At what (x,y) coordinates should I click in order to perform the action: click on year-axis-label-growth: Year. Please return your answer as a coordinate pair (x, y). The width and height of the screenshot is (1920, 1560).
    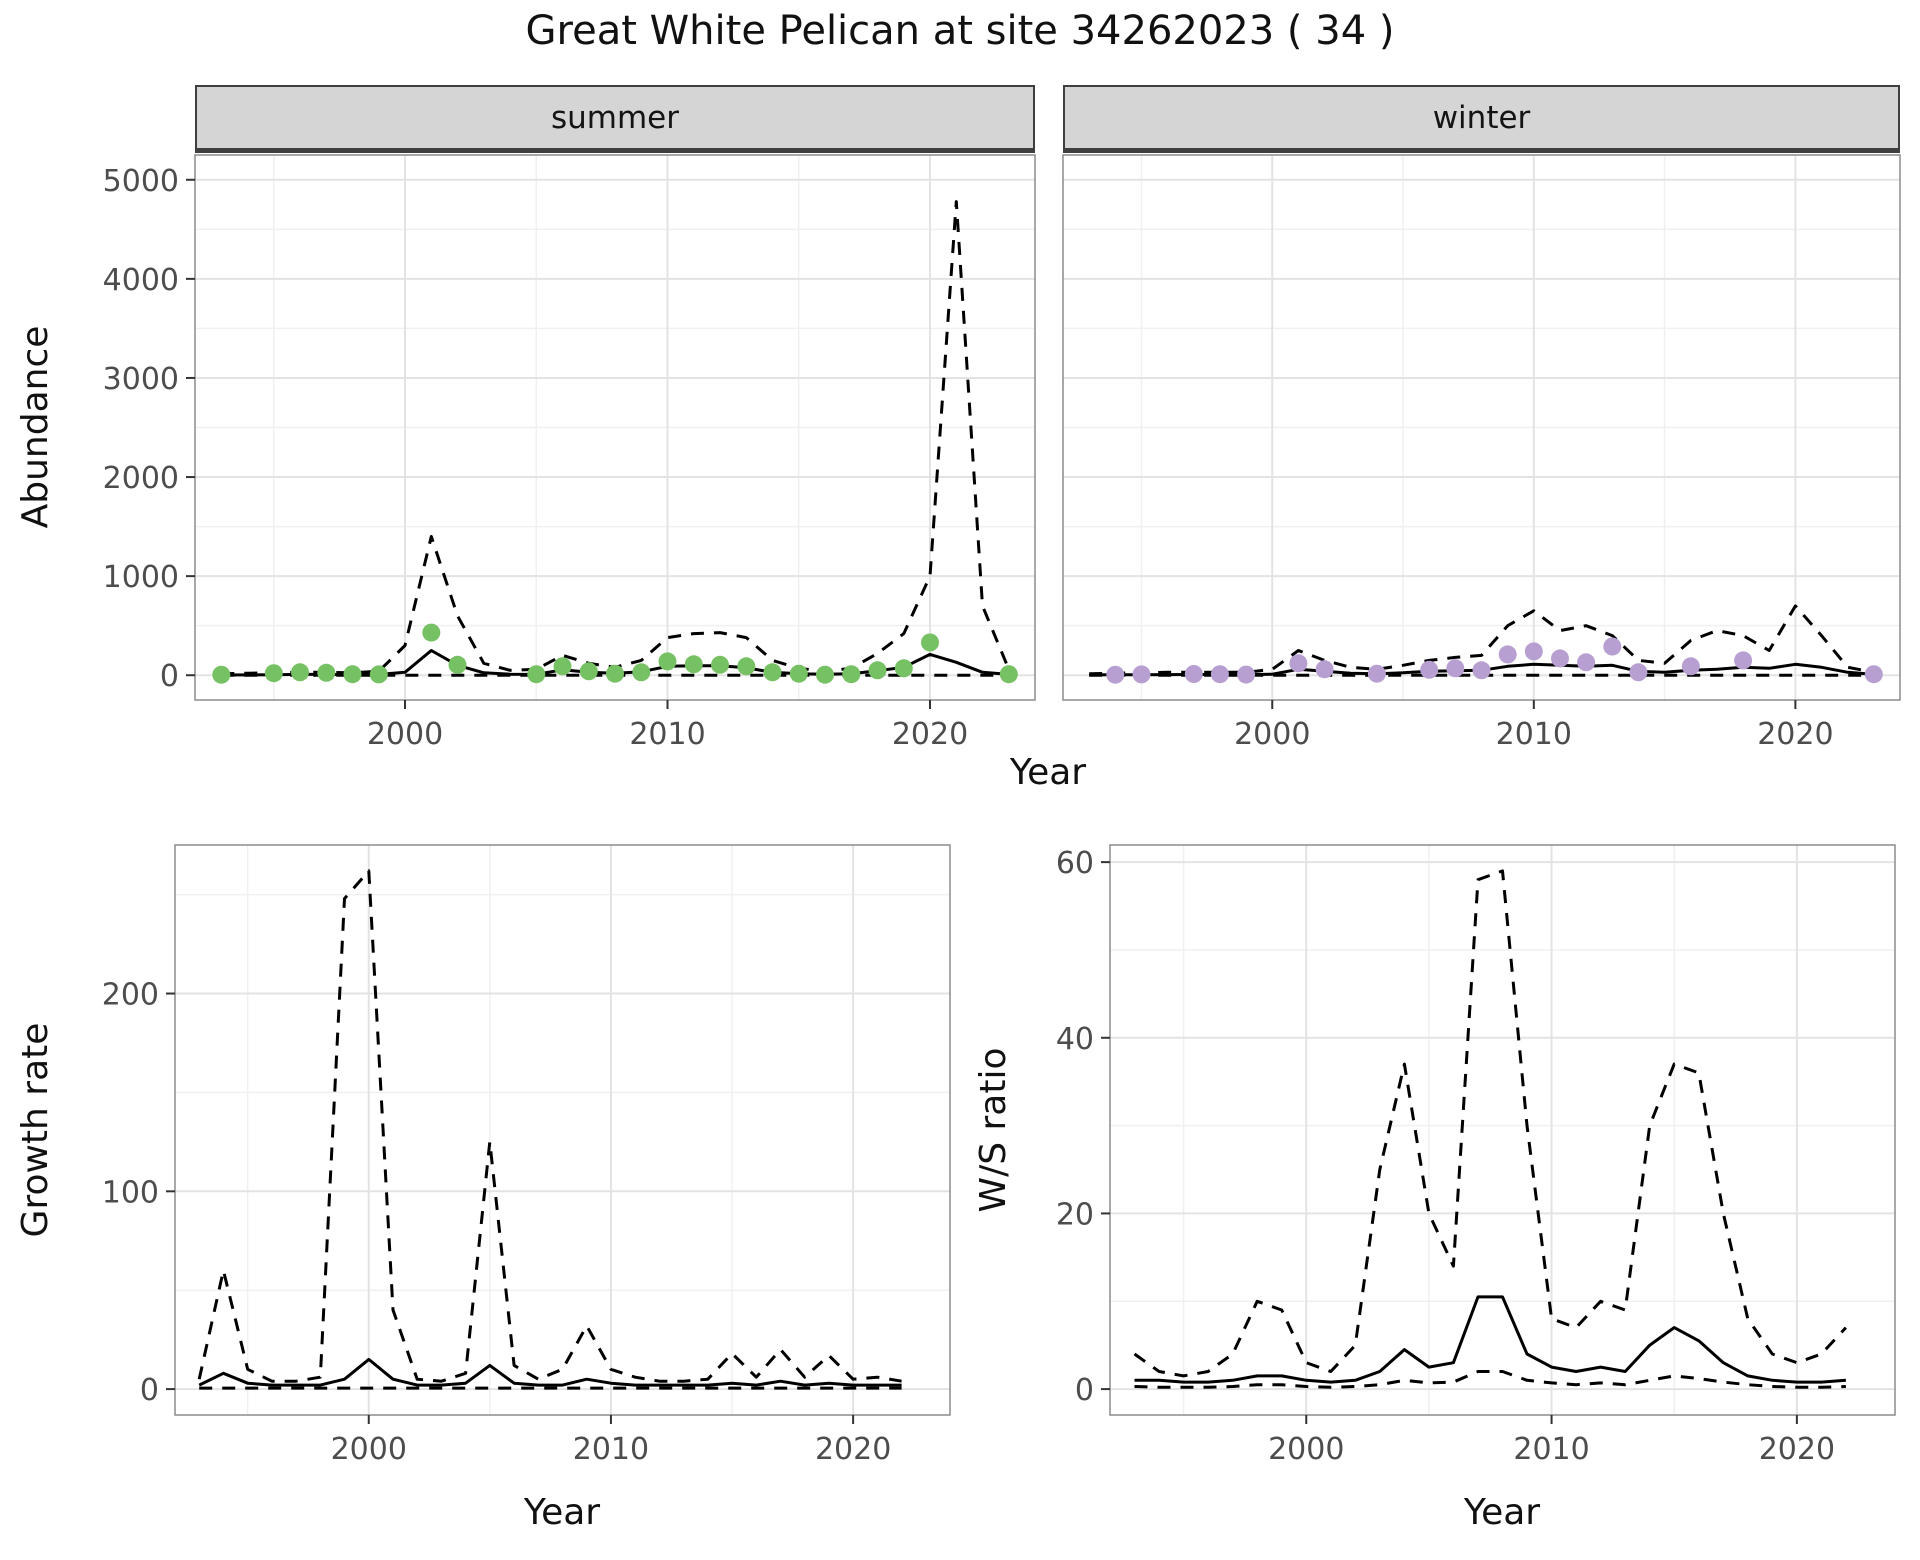
    Looking at the image, I should click on (562, 1512).